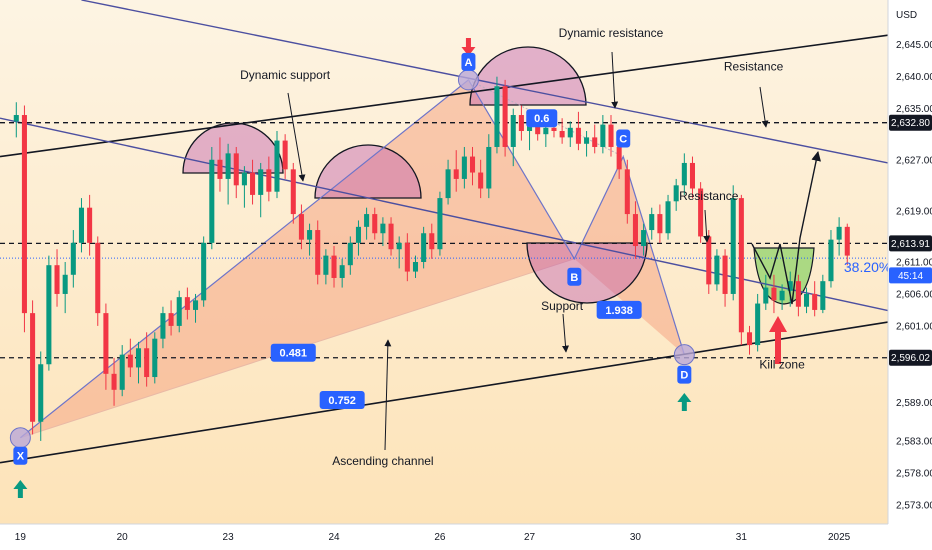 The height and width of the screenshot is (550, 932). What do you see at coordinates (468, 61) in the screenshot?
I see `point-tag-a` at bounding box center [468, 61].